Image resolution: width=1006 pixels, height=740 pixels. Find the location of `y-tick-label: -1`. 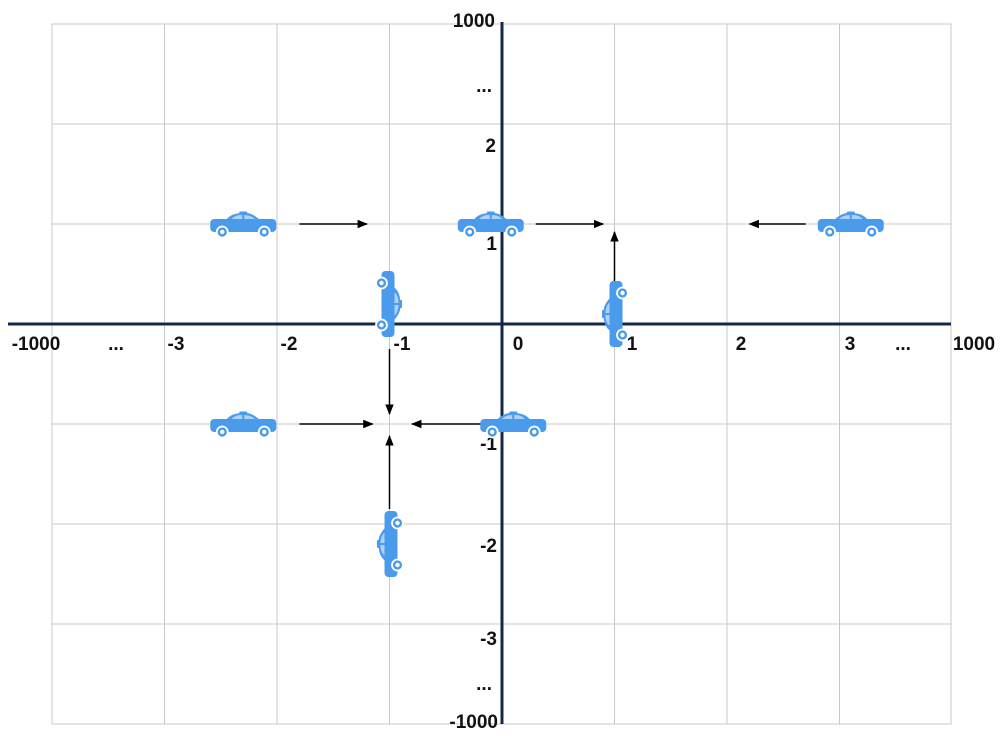

y-tick-label: -1 is located at coordinates (488, 444).